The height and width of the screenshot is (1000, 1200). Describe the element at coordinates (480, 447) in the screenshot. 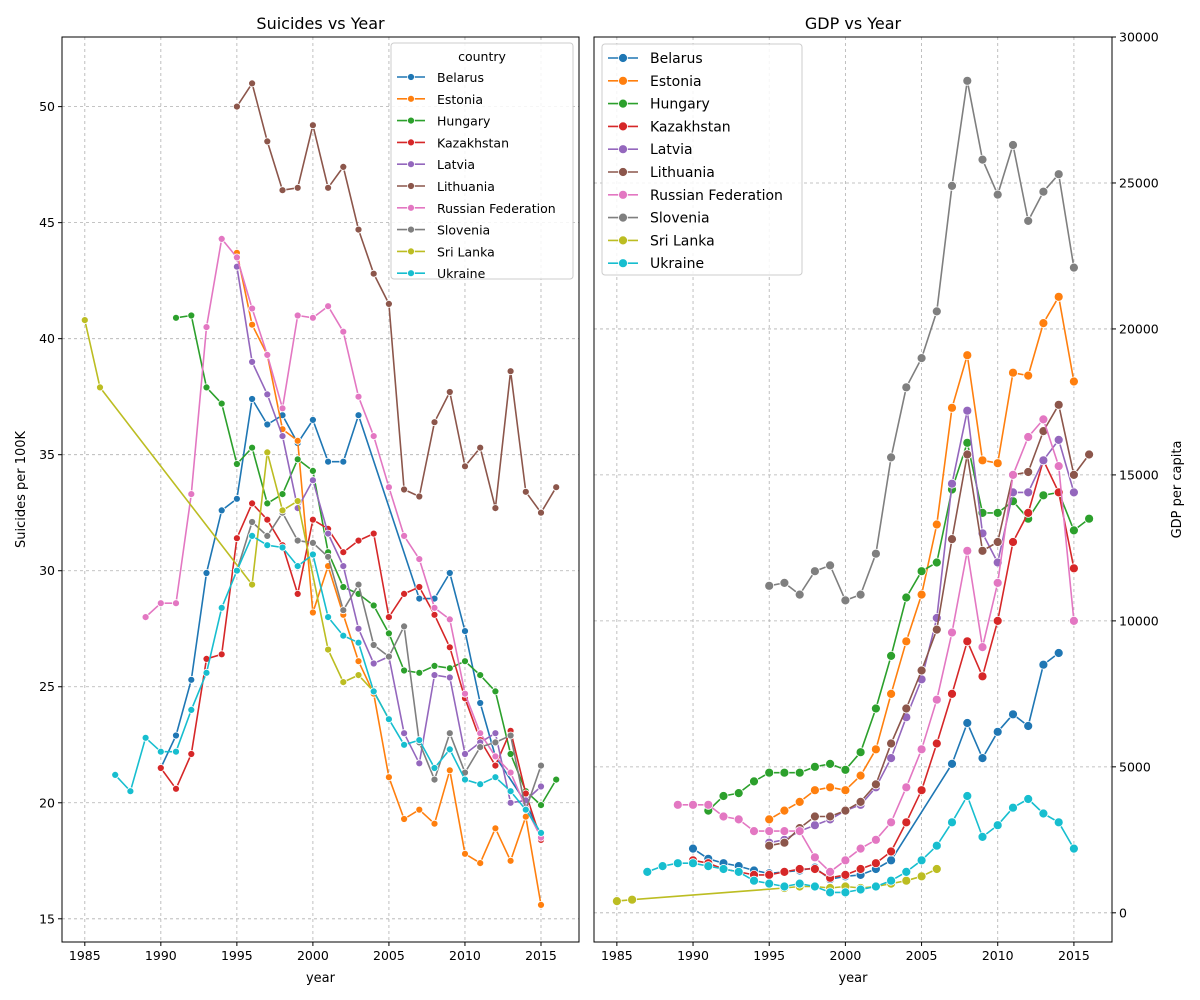

I see `suicides-point-lithuania-2011` at that location.